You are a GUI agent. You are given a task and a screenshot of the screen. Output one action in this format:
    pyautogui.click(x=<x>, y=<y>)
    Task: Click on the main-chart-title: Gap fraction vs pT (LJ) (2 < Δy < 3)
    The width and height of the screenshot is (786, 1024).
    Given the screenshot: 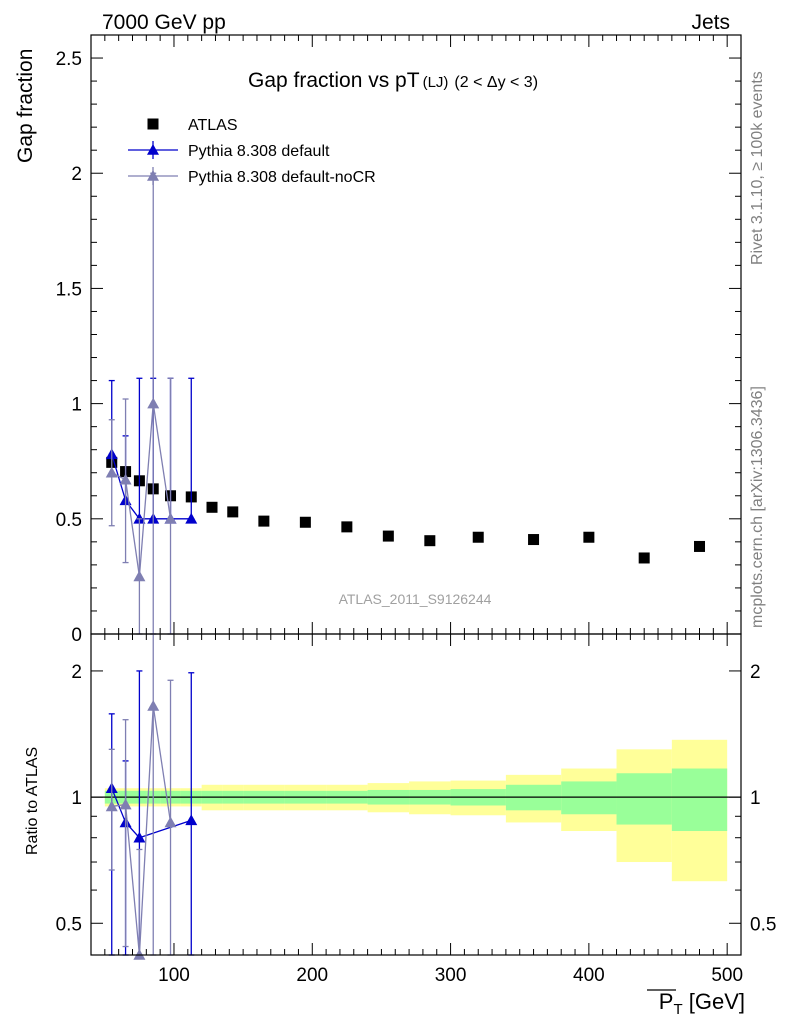 What is the action you would take?
    pyautogui.click(x=393, y=80)
    